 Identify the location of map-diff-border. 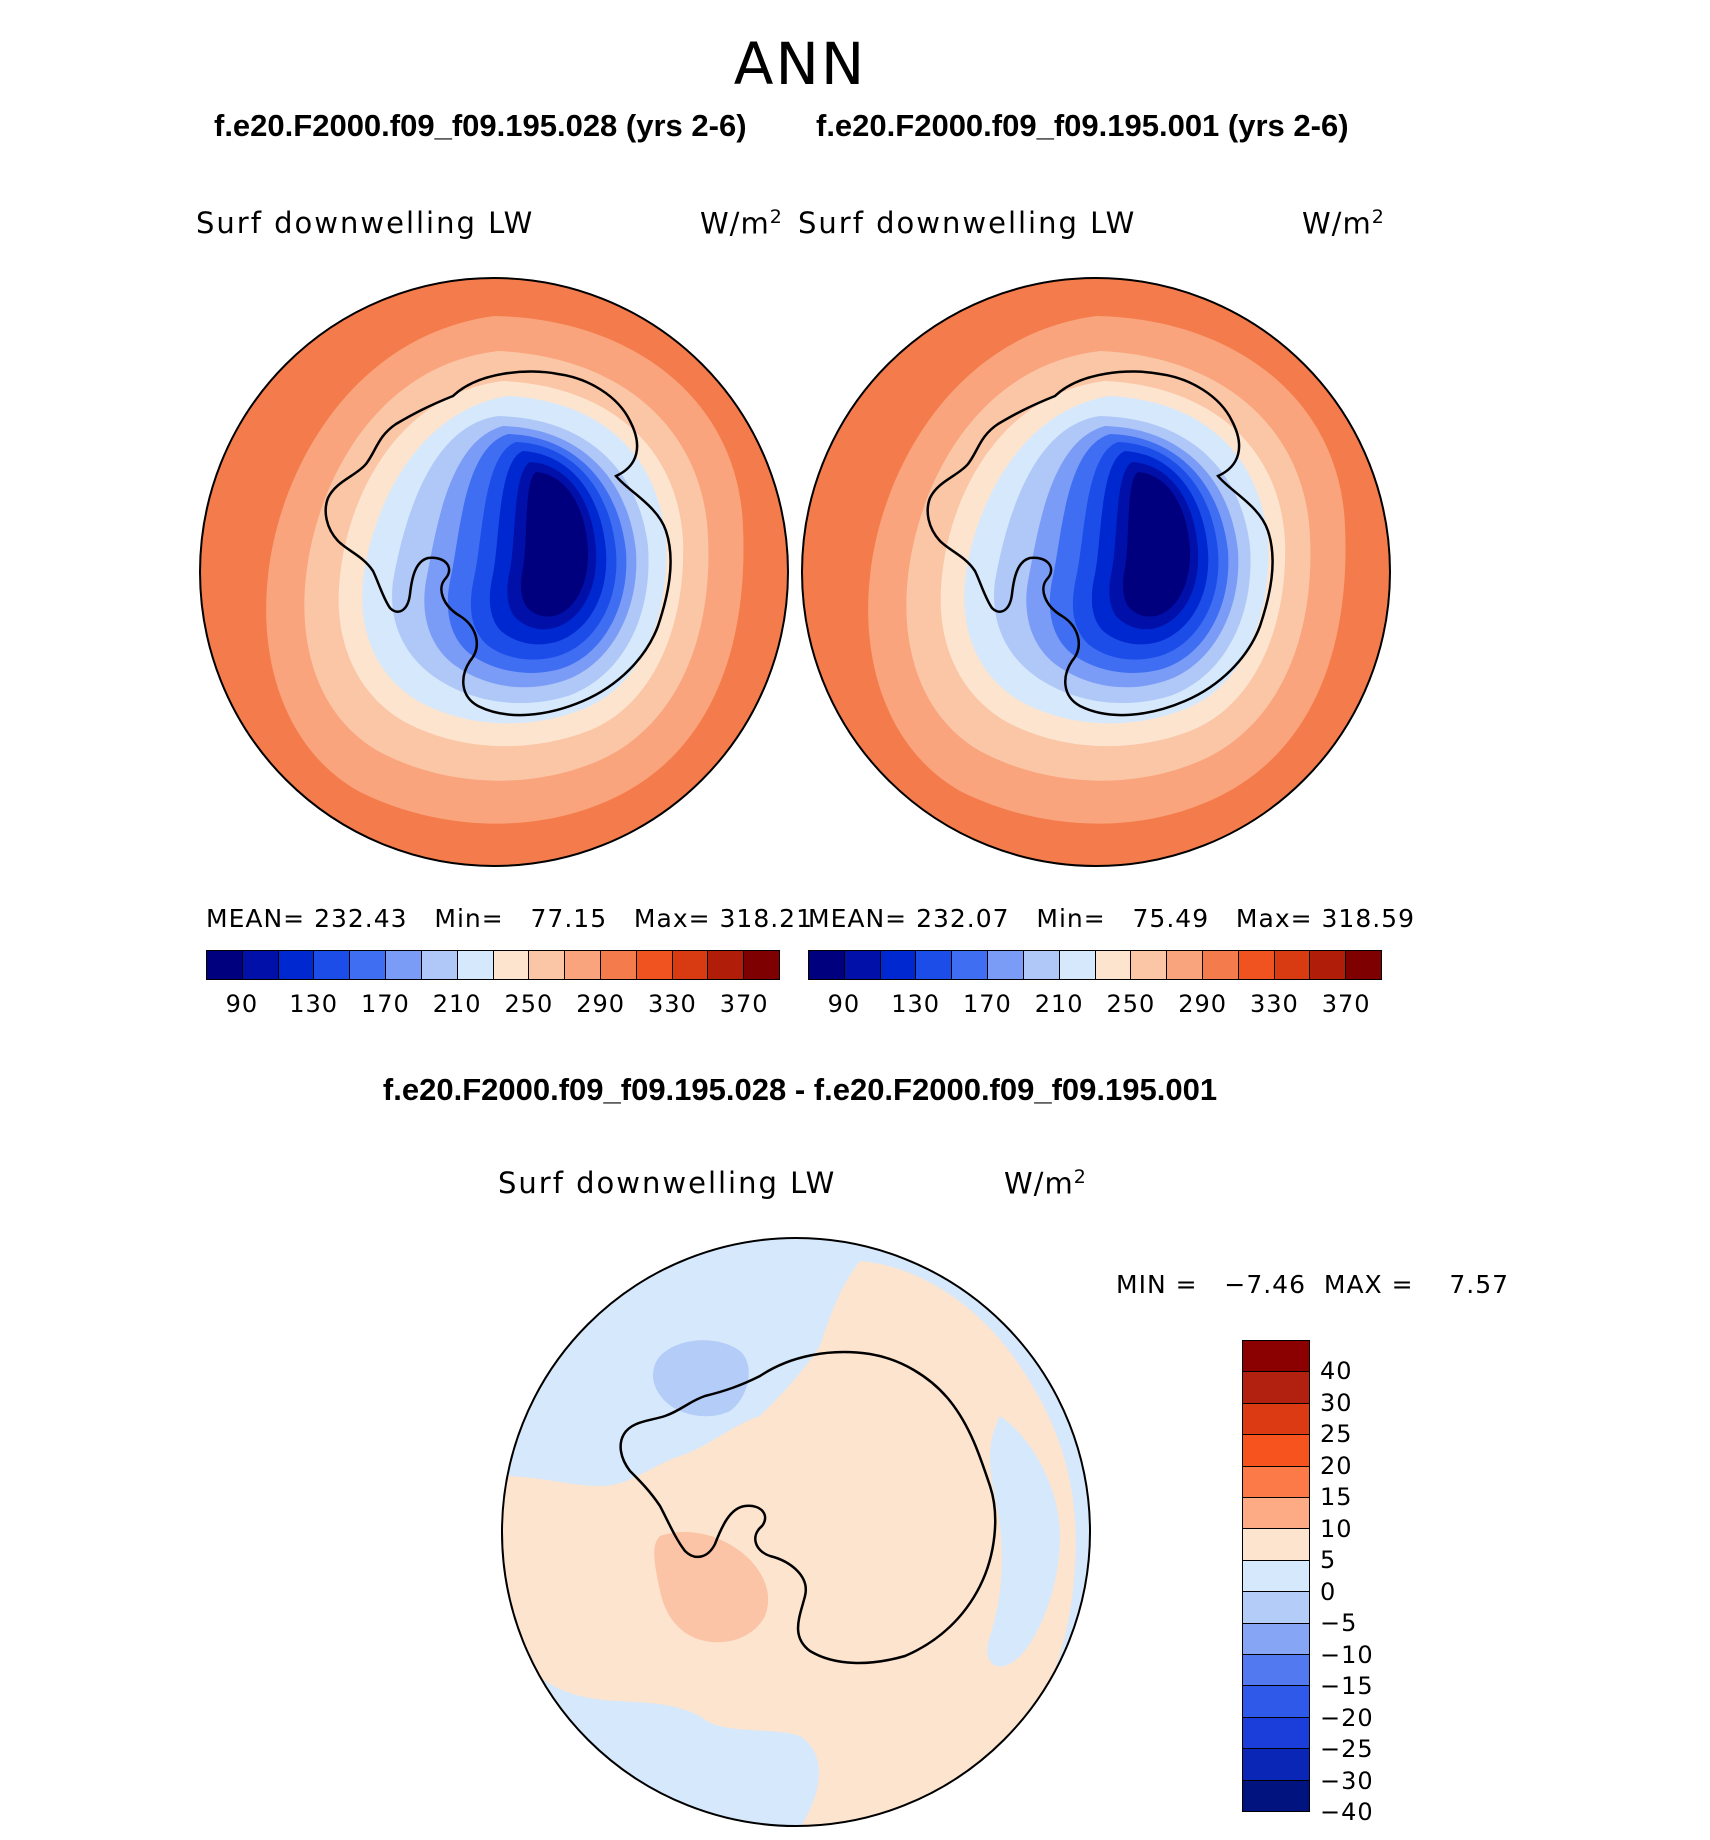
(796, 1532).